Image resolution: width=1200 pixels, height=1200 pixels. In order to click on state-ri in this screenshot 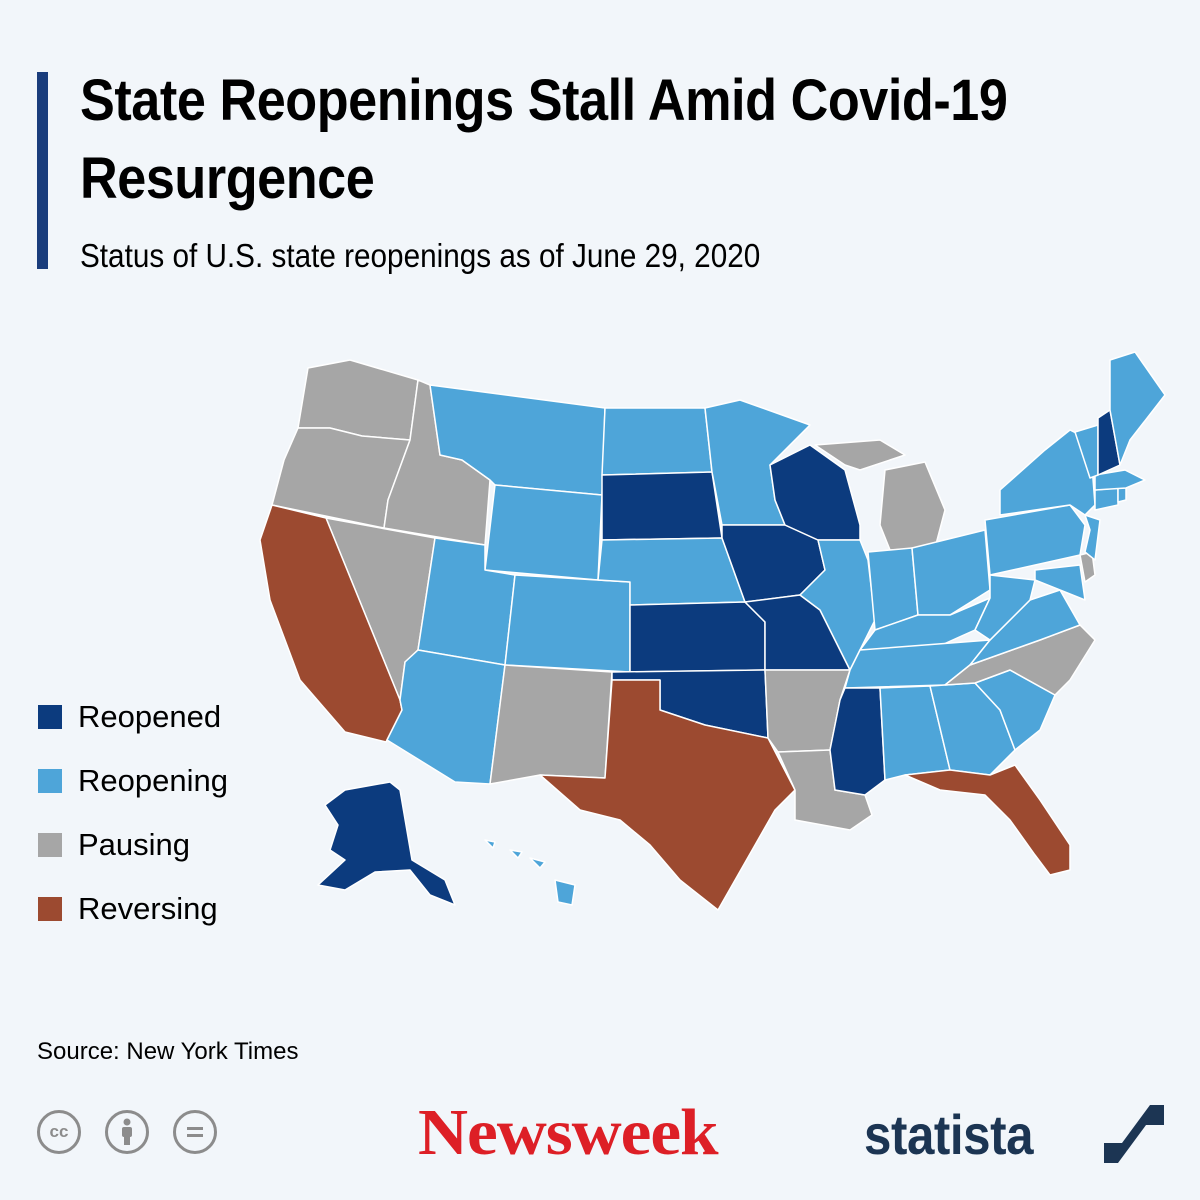, I will do `click(1122, 495)`.